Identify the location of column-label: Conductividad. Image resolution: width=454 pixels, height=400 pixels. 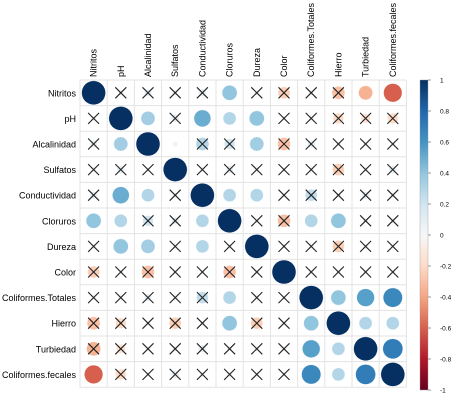
(202, 48).